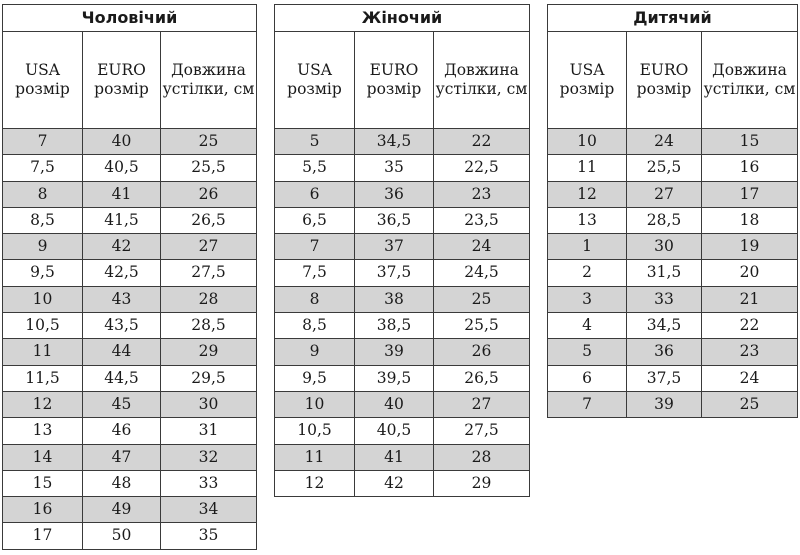 Image resolution: width=800 pixels, height=555 pixels. What do you see at coordinates (402, 141) in the screenshot?
I see `table-row: 5 34,5 22` at bounding box center [402, 141].